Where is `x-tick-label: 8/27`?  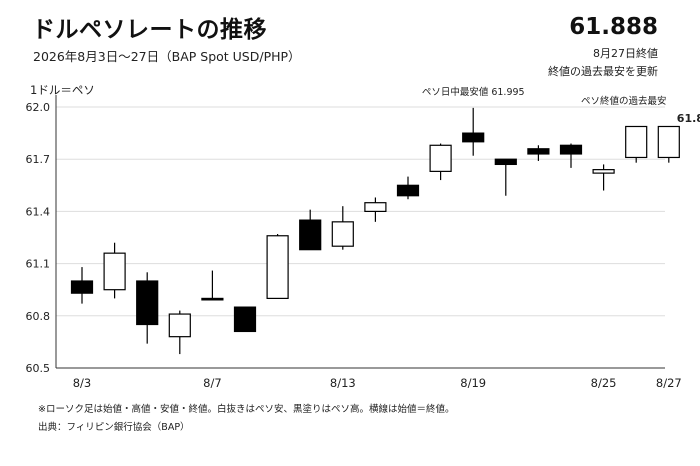 x-tick-label: 8/27 is located at coordinates (669, 383).